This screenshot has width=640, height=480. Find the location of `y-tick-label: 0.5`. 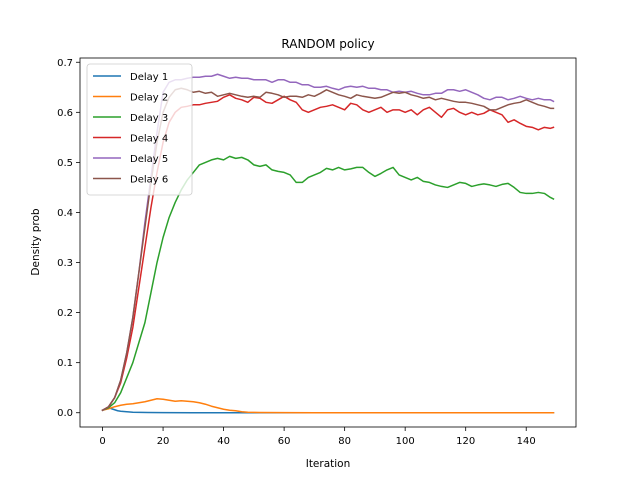

y-tick-label: 0.5 is located at coordinates (65, 163).